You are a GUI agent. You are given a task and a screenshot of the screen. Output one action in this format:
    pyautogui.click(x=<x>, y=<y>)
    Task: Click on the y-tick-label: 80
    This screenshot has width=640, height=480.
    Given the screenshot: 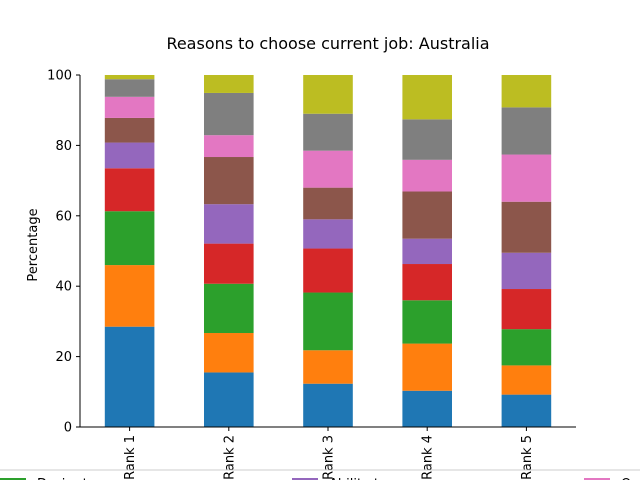 What is the action you would take?
    pyautogui.click(x=63, y=146)
    